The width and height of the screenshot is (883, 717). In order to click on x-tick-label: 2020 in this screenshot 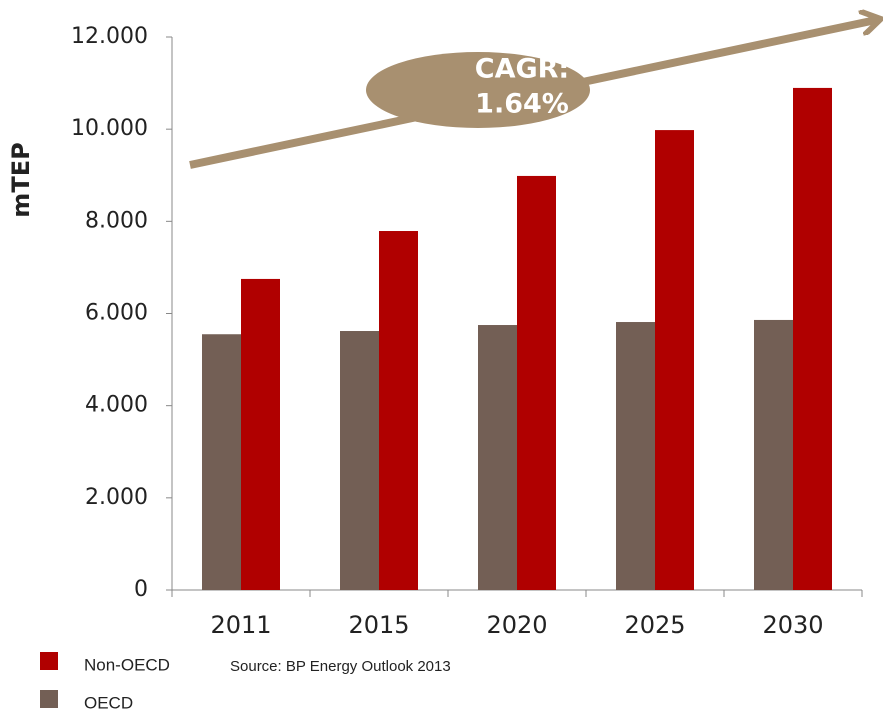, I will do `click(516, 625)`.